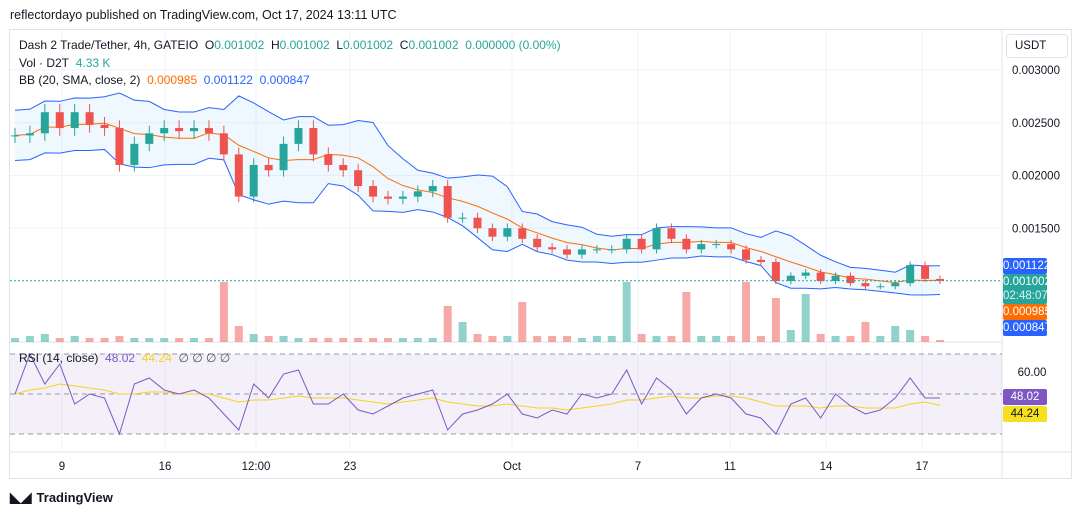 The image size is (1080, 515). What do you see at coordinates (1036, 177) in the screenshot?
I see `price-tick: 0.002000` at bounding box center [1036, 177].